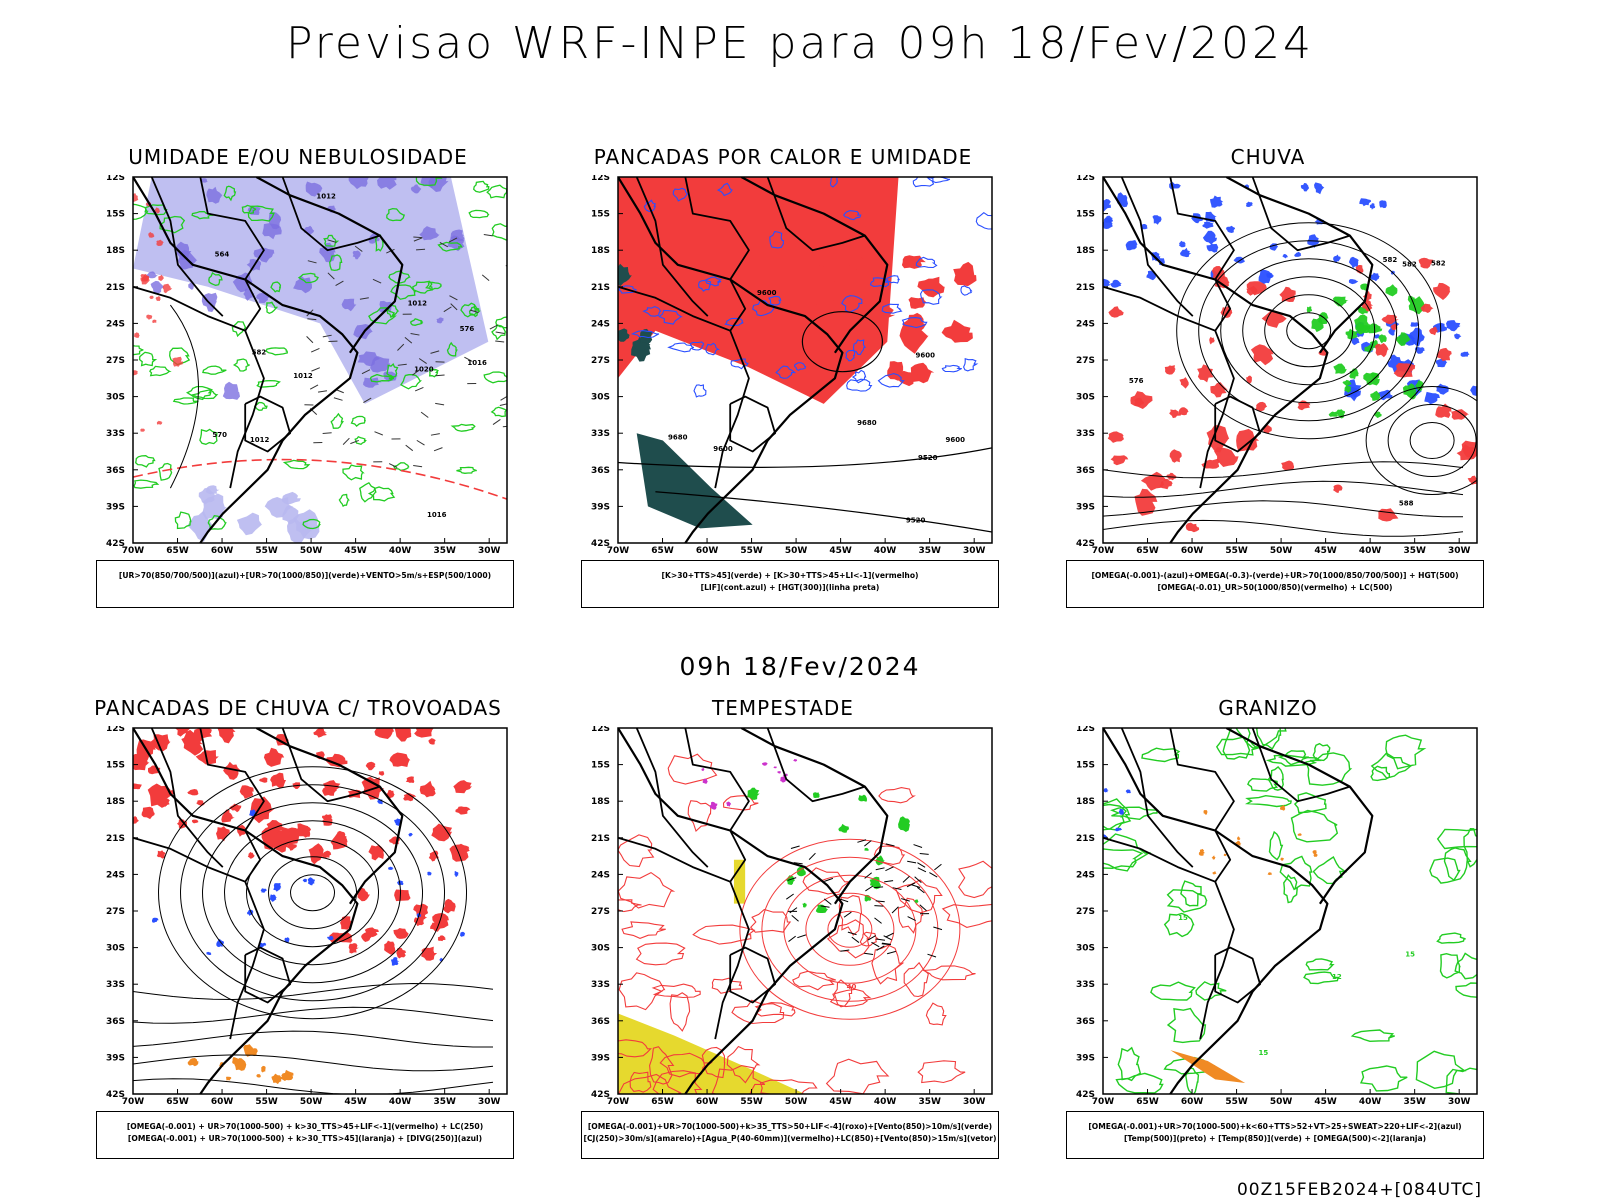 Image resolution: width=1600 pixels, height=1200 pixels. I want to click on lat-tick-label: 24S, so click(600, 875).